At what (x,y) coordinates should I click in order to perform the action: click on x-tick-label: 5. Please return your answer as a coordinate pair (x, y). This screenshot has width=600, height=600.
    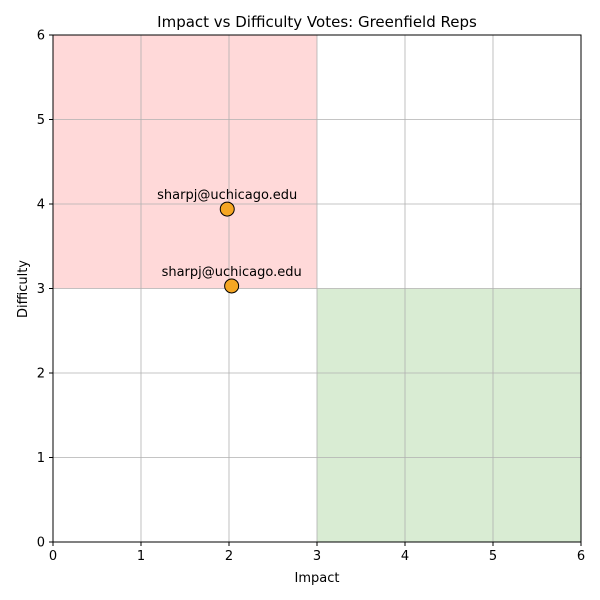
    Looking at the image, I should click on (493, 556).